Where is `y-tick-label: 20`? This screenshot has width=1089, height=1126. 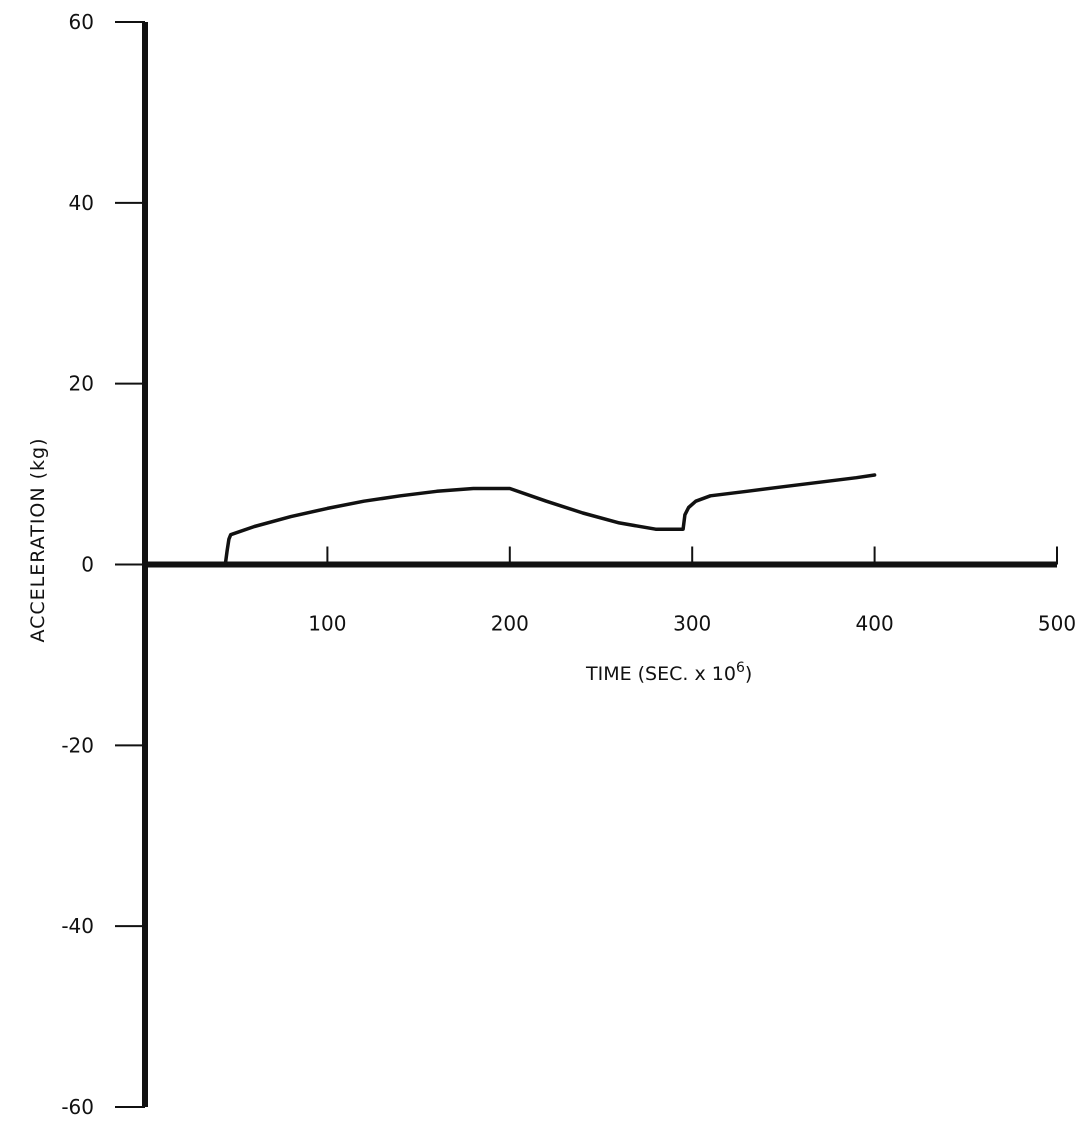 y-tick-label: 20 is located at coordinates (81, 384).